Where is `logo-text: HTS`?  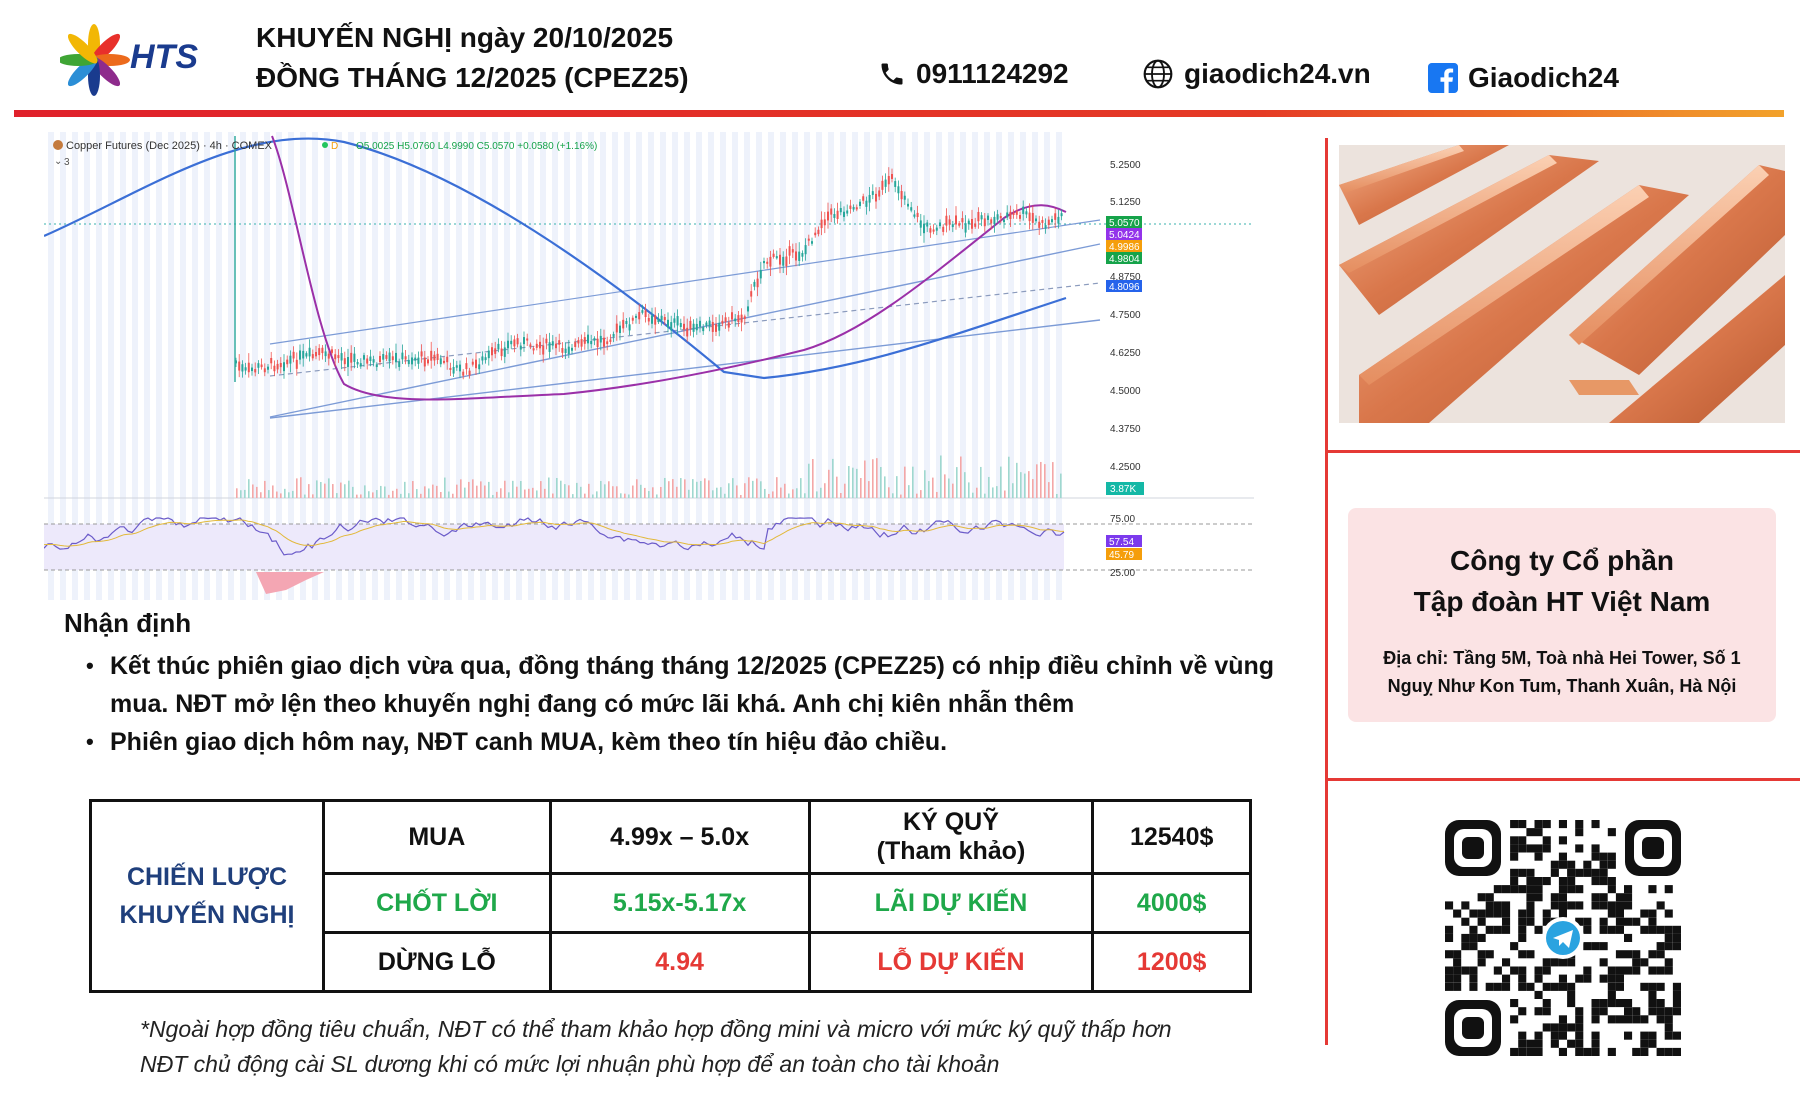 logo-text: HTS is located at coordinates (164, 57).